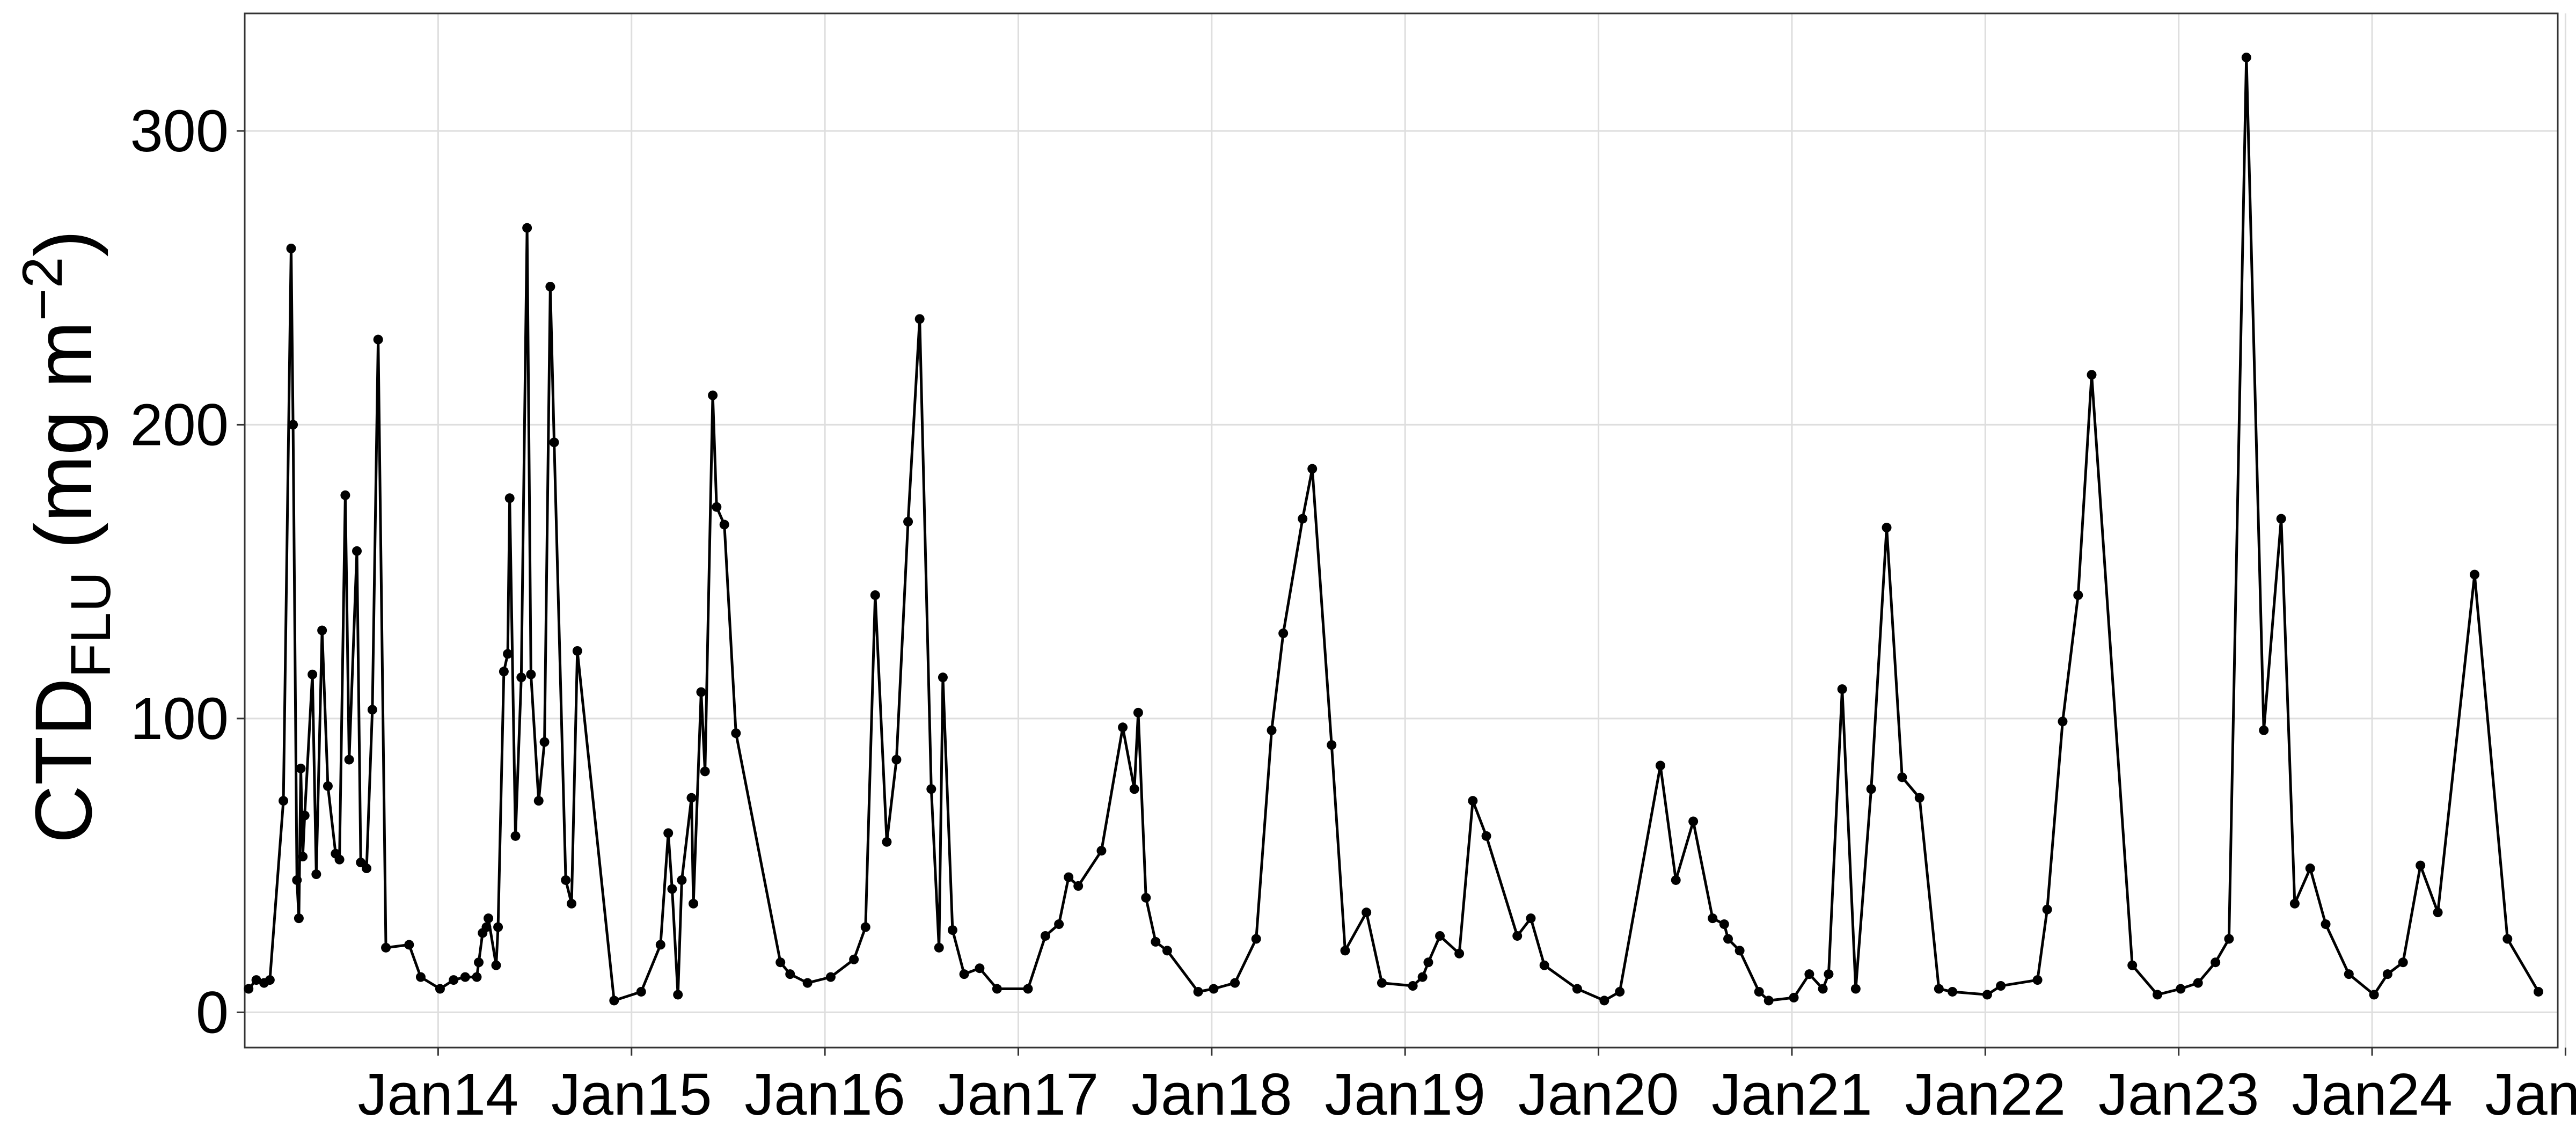 The image size is (2576, 1127). What do you see at coordinates (42, 289) in the screenshot?
I see `y-label-sup: −2` at bounding box center [42, 289].